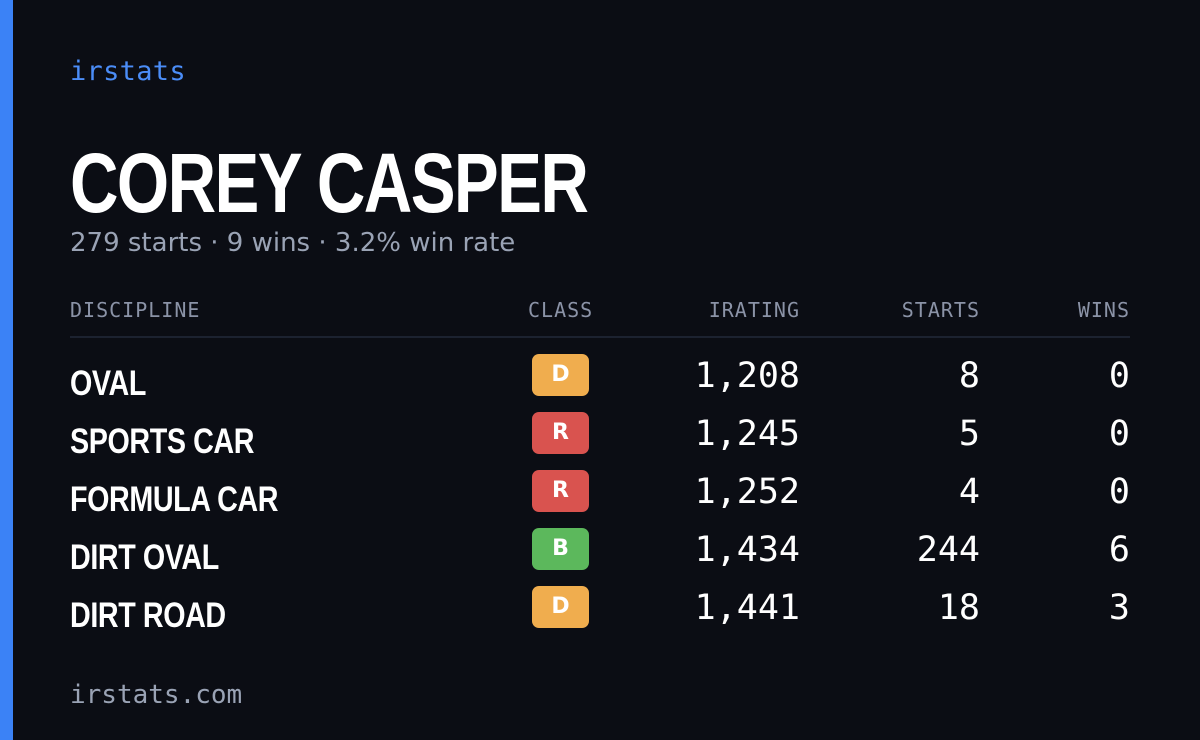 The height and width of the screenshot is (740, 1200). I want to click on wins-value: 3, so click(1119, 608).